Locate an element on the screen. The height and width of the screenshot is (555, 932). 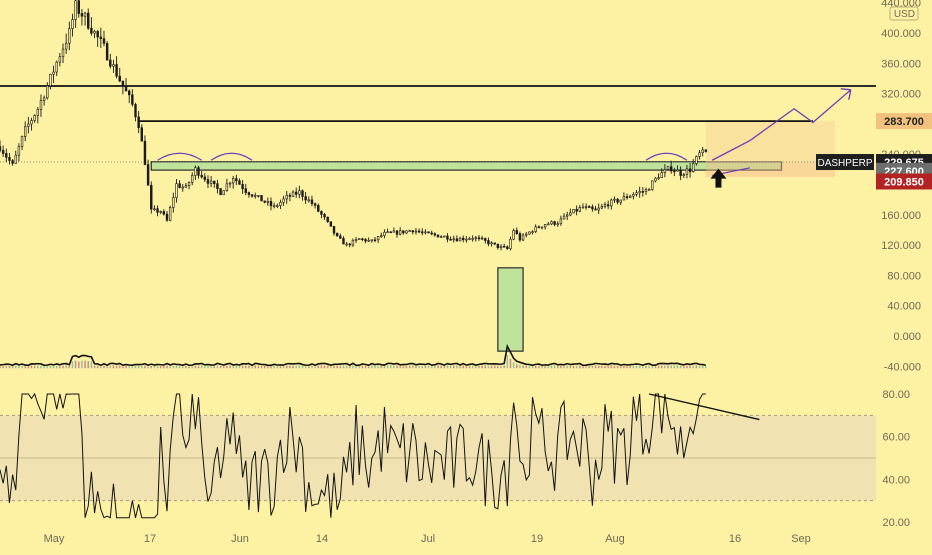
up-arrow-icon is located at coordinates (718, 178).